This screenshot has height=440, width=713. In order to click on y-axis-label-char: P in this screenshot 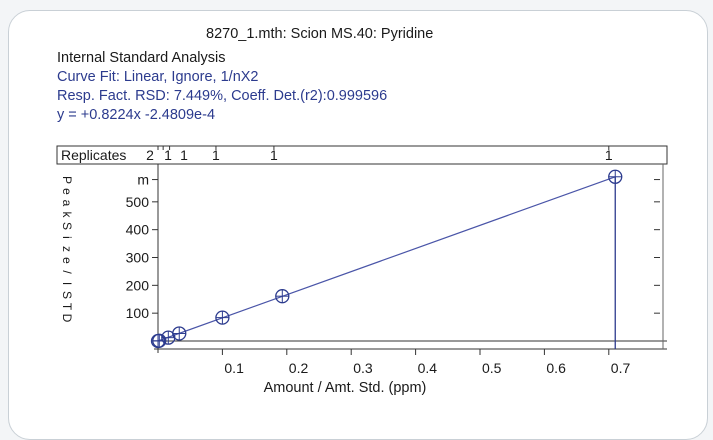, I will do `click(67, 180)`.